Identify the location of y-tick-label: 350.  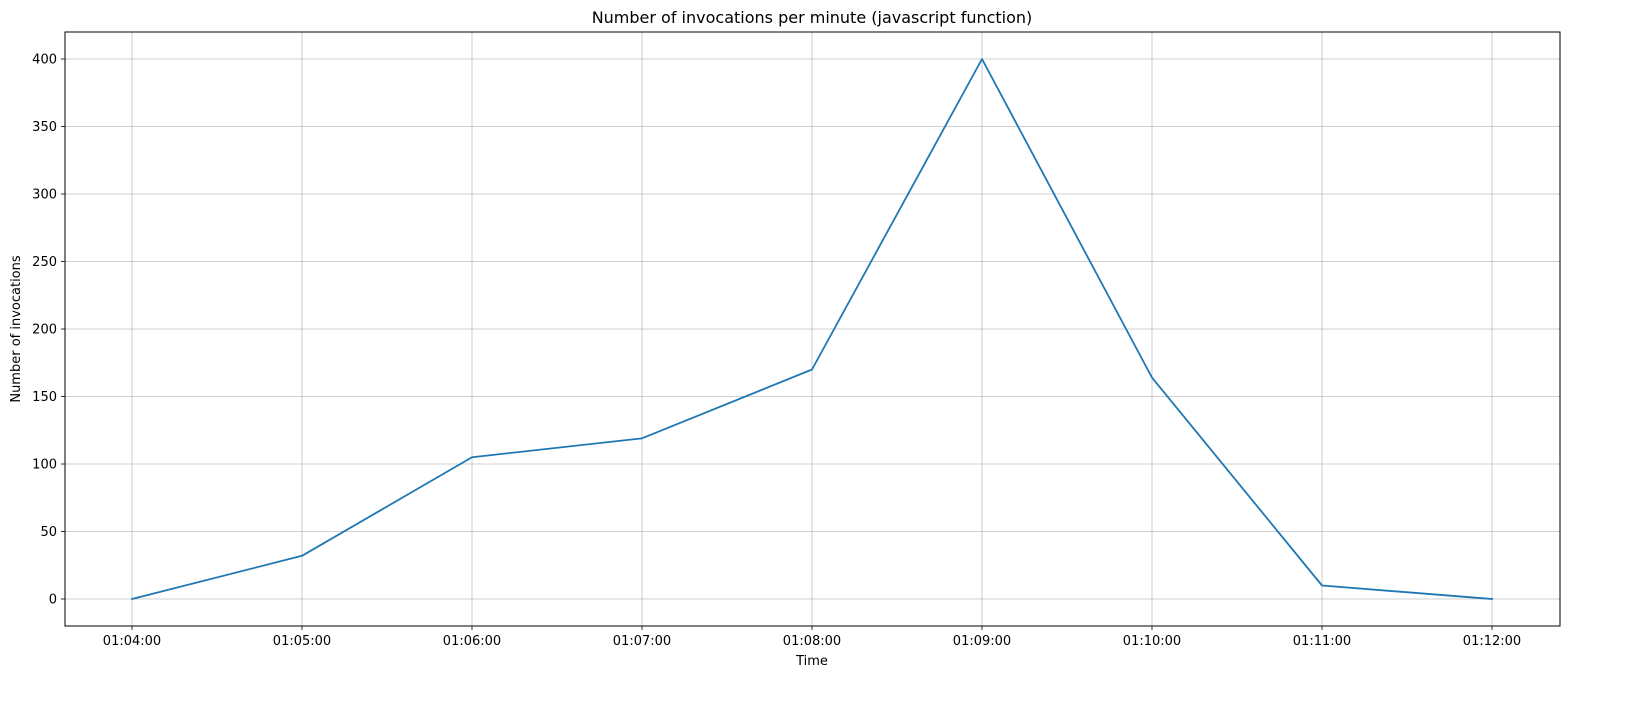
(44, 127).